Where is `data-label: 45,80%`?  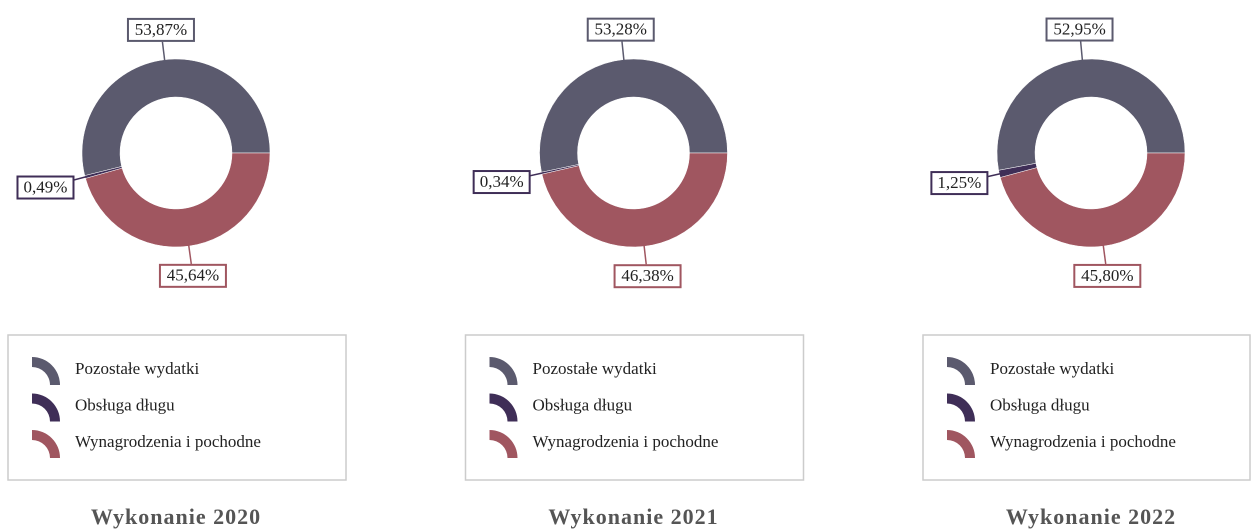 data-label: 45,80% is located at coordinates (1107, 275).